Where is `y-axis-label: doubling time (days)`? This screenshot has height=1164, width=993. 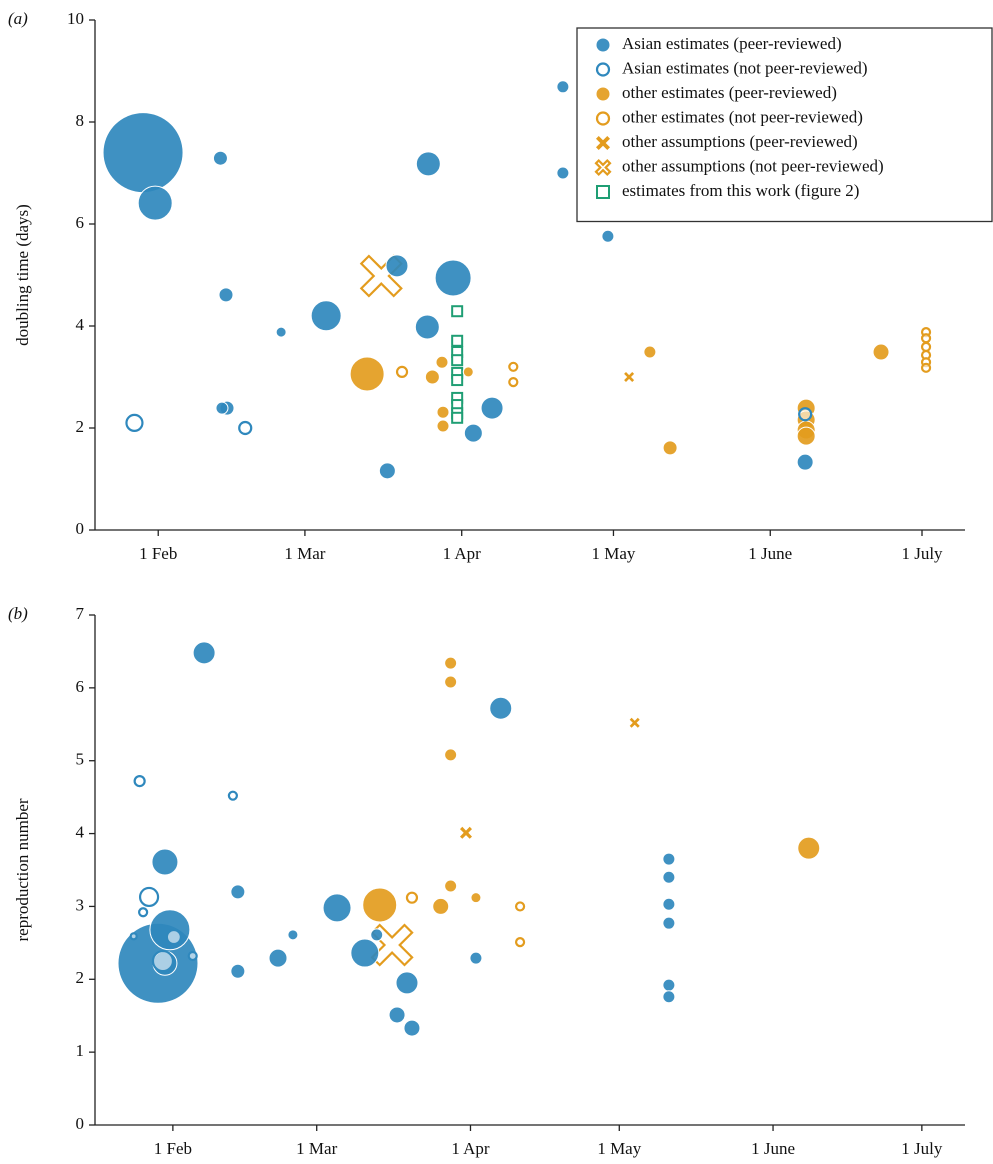 y-axis-label: doubling time (days) is located at coordinates (22, 275).